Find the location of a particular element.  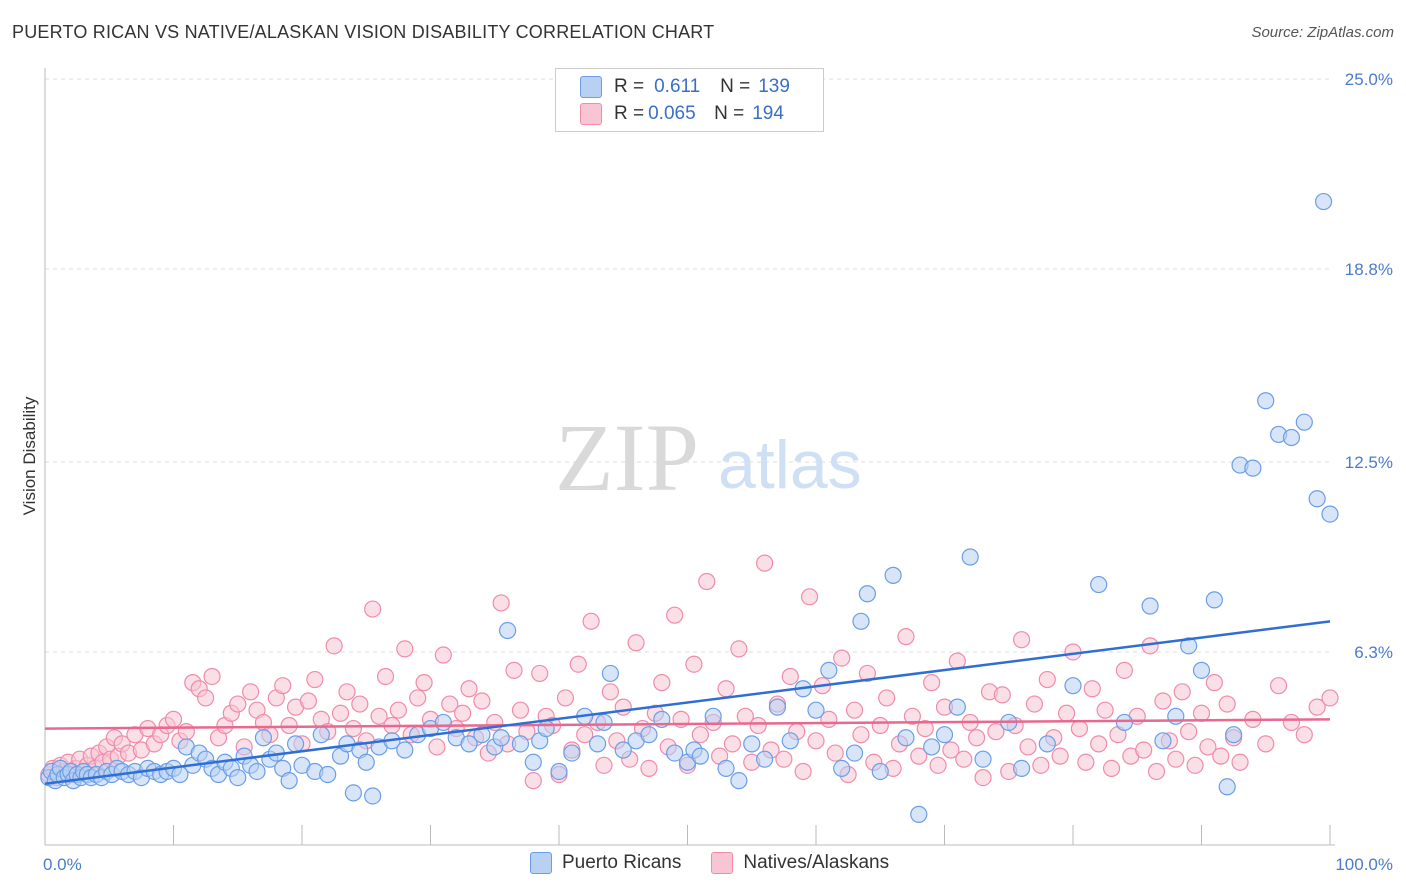

series-legend: Puerto Ricans Natives/Alaskans is located at coordinates (724, 863).